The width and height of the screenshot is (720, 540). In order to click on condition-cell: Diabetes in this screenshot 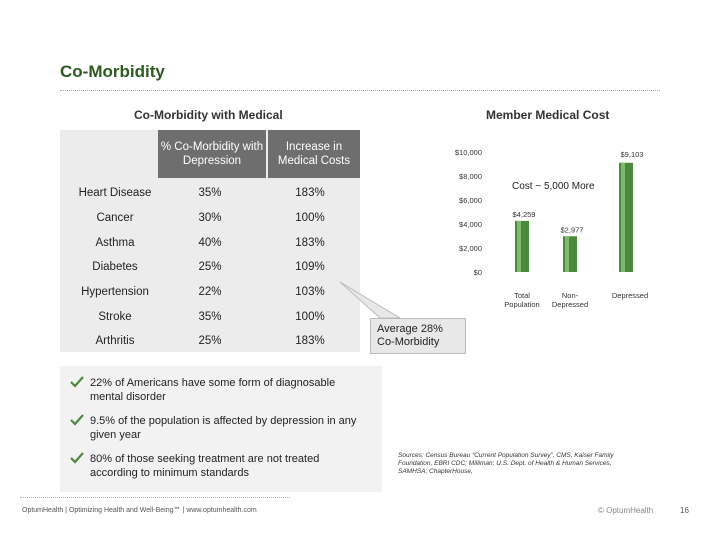, I will do `click(115, 267)`.